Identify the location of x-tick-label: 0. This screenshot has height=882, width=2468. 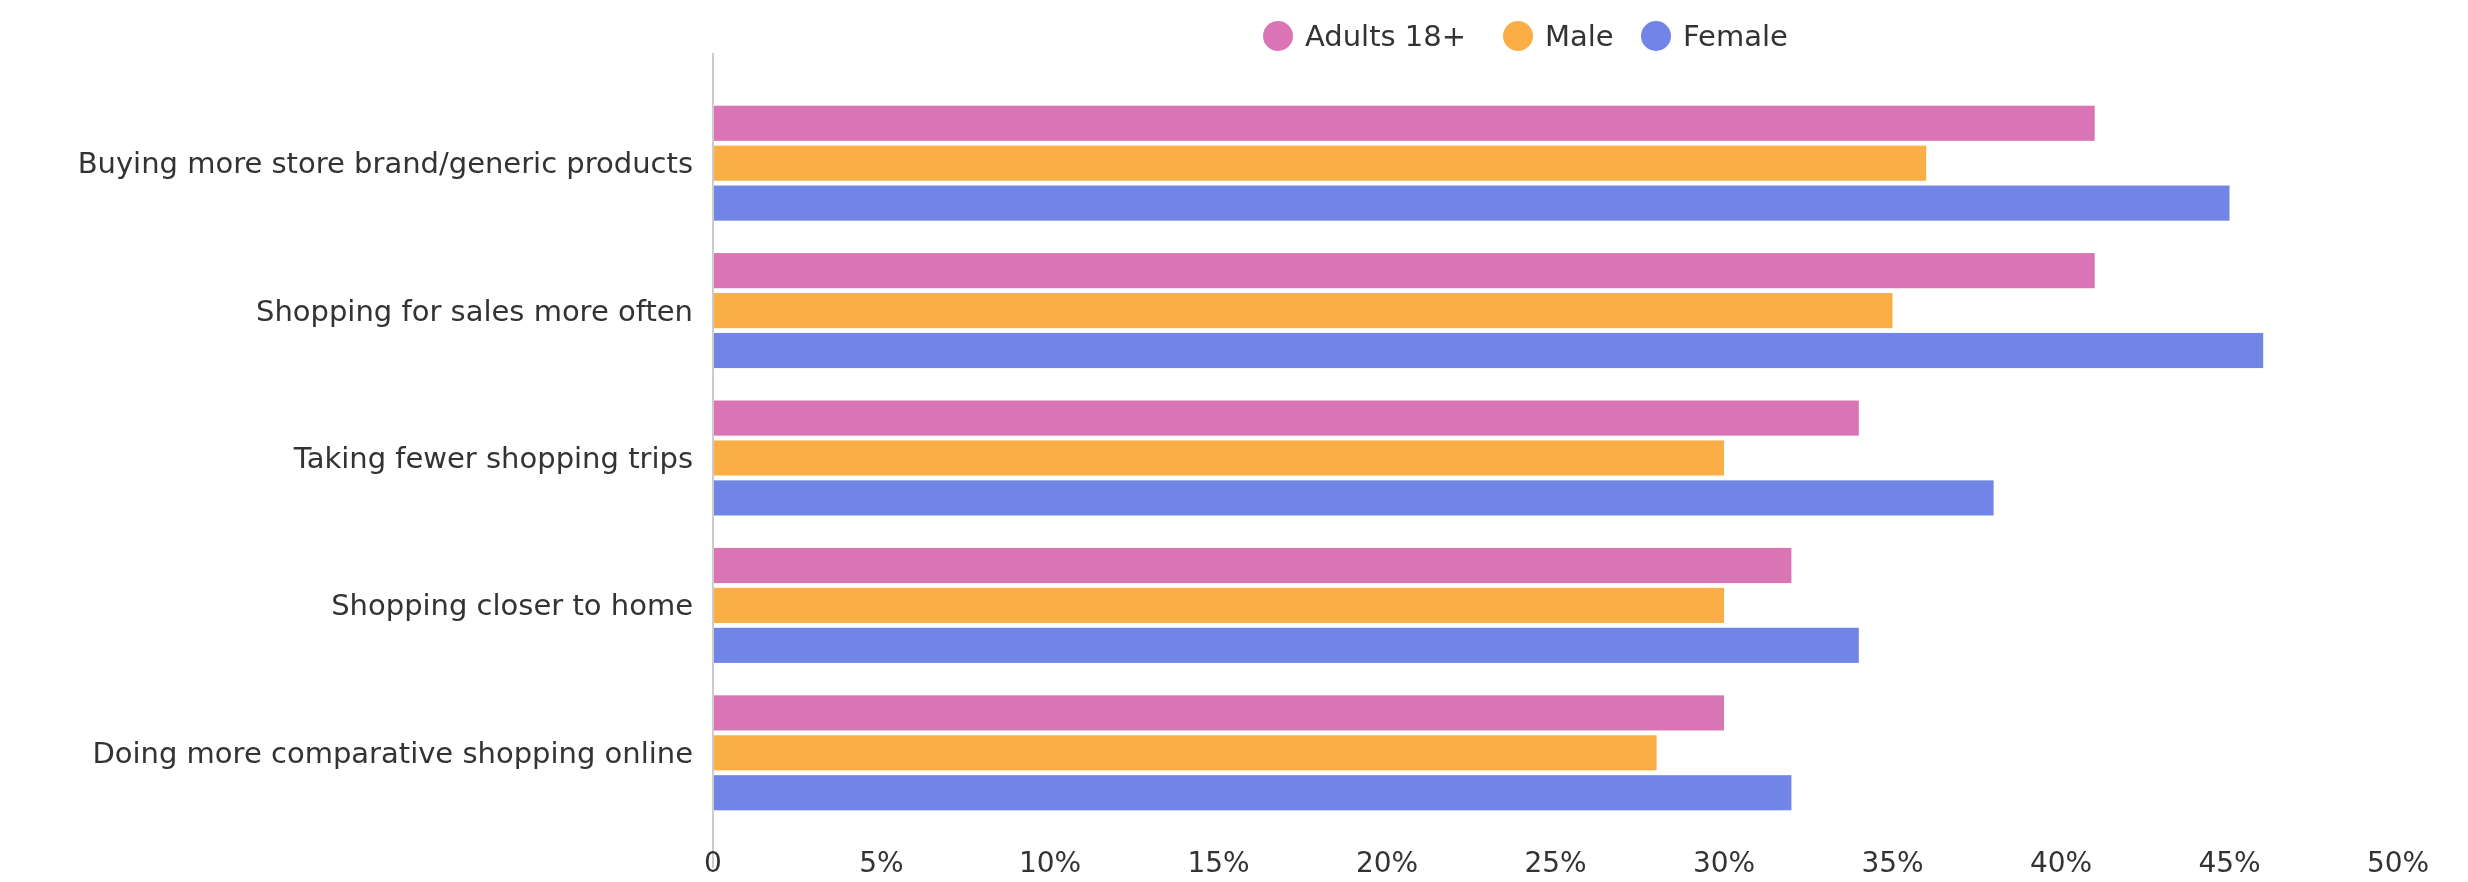
(713, 862).